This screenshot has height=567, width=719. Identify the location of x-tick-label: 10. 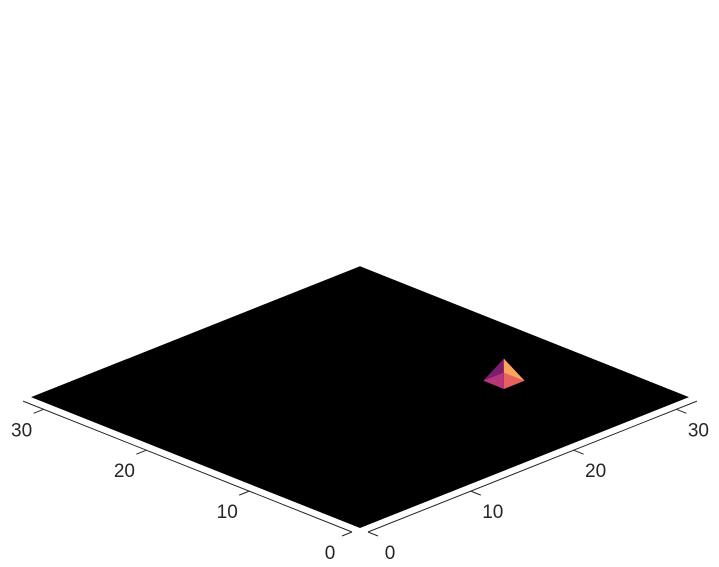
(492, 512).